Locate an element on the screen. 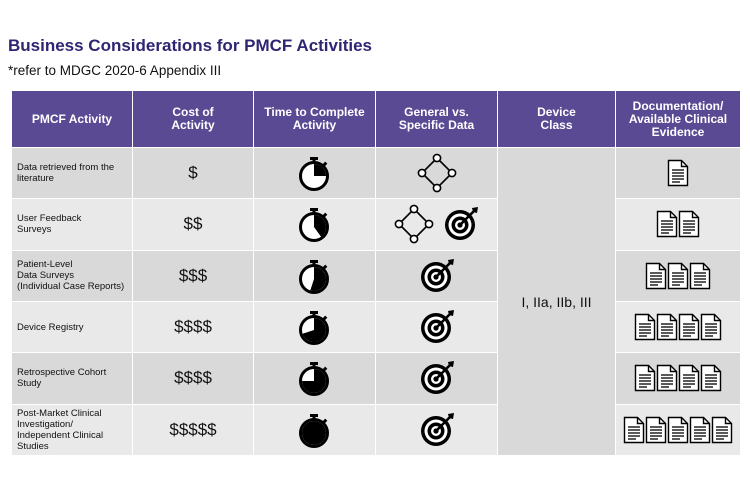 The height and width of the screenshot is (500, 750). table-row: Device Registry $$$$ is located at coordinates (376, 327).